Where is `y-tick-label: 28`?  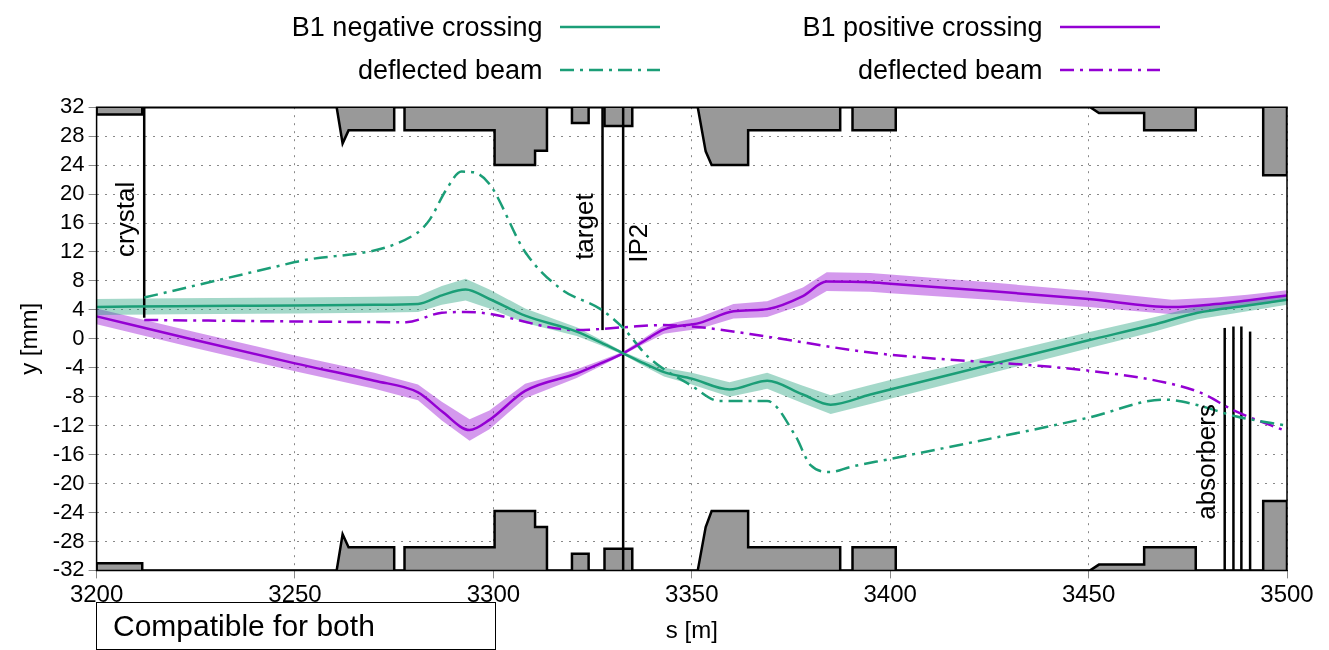
y-tick-label: 28 is located at coordinates (72, 135).